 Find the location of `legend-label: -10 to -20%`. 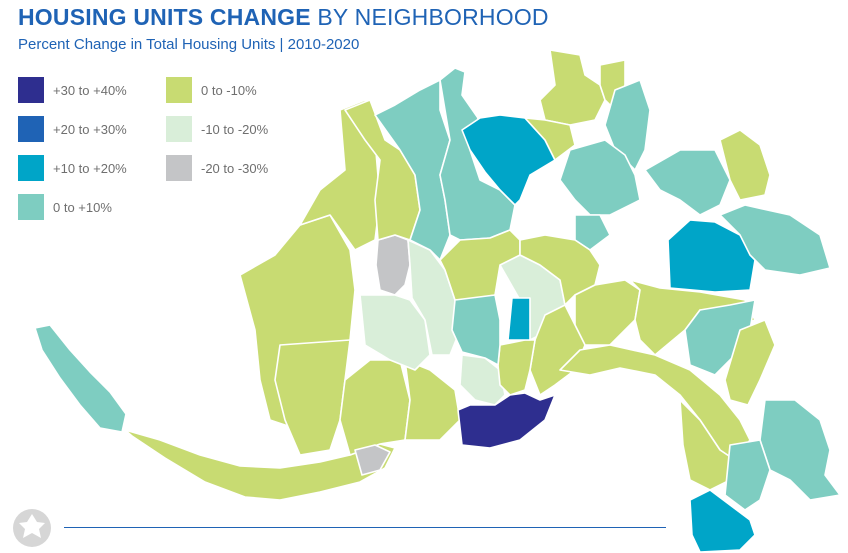

legend-label: -10 to -20% is located at coordinates (235, 129).